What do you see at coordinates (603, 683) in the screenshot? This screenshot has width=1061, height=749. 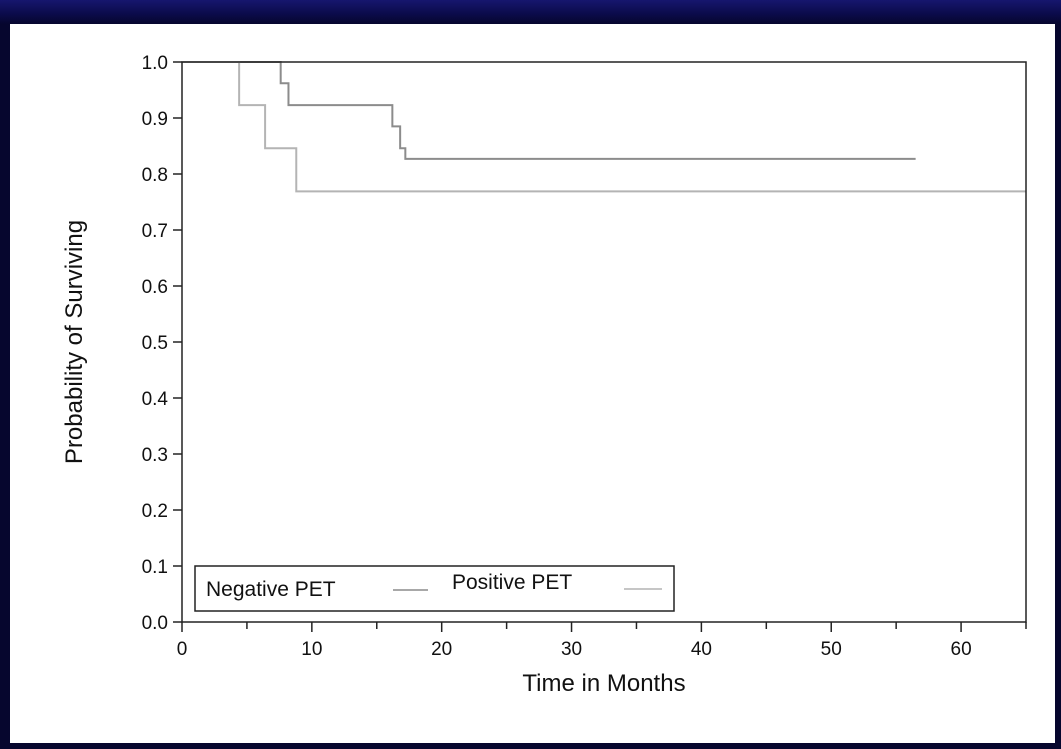 I see `x-axis-title: Time in Months` at bounding box center [603, 683].